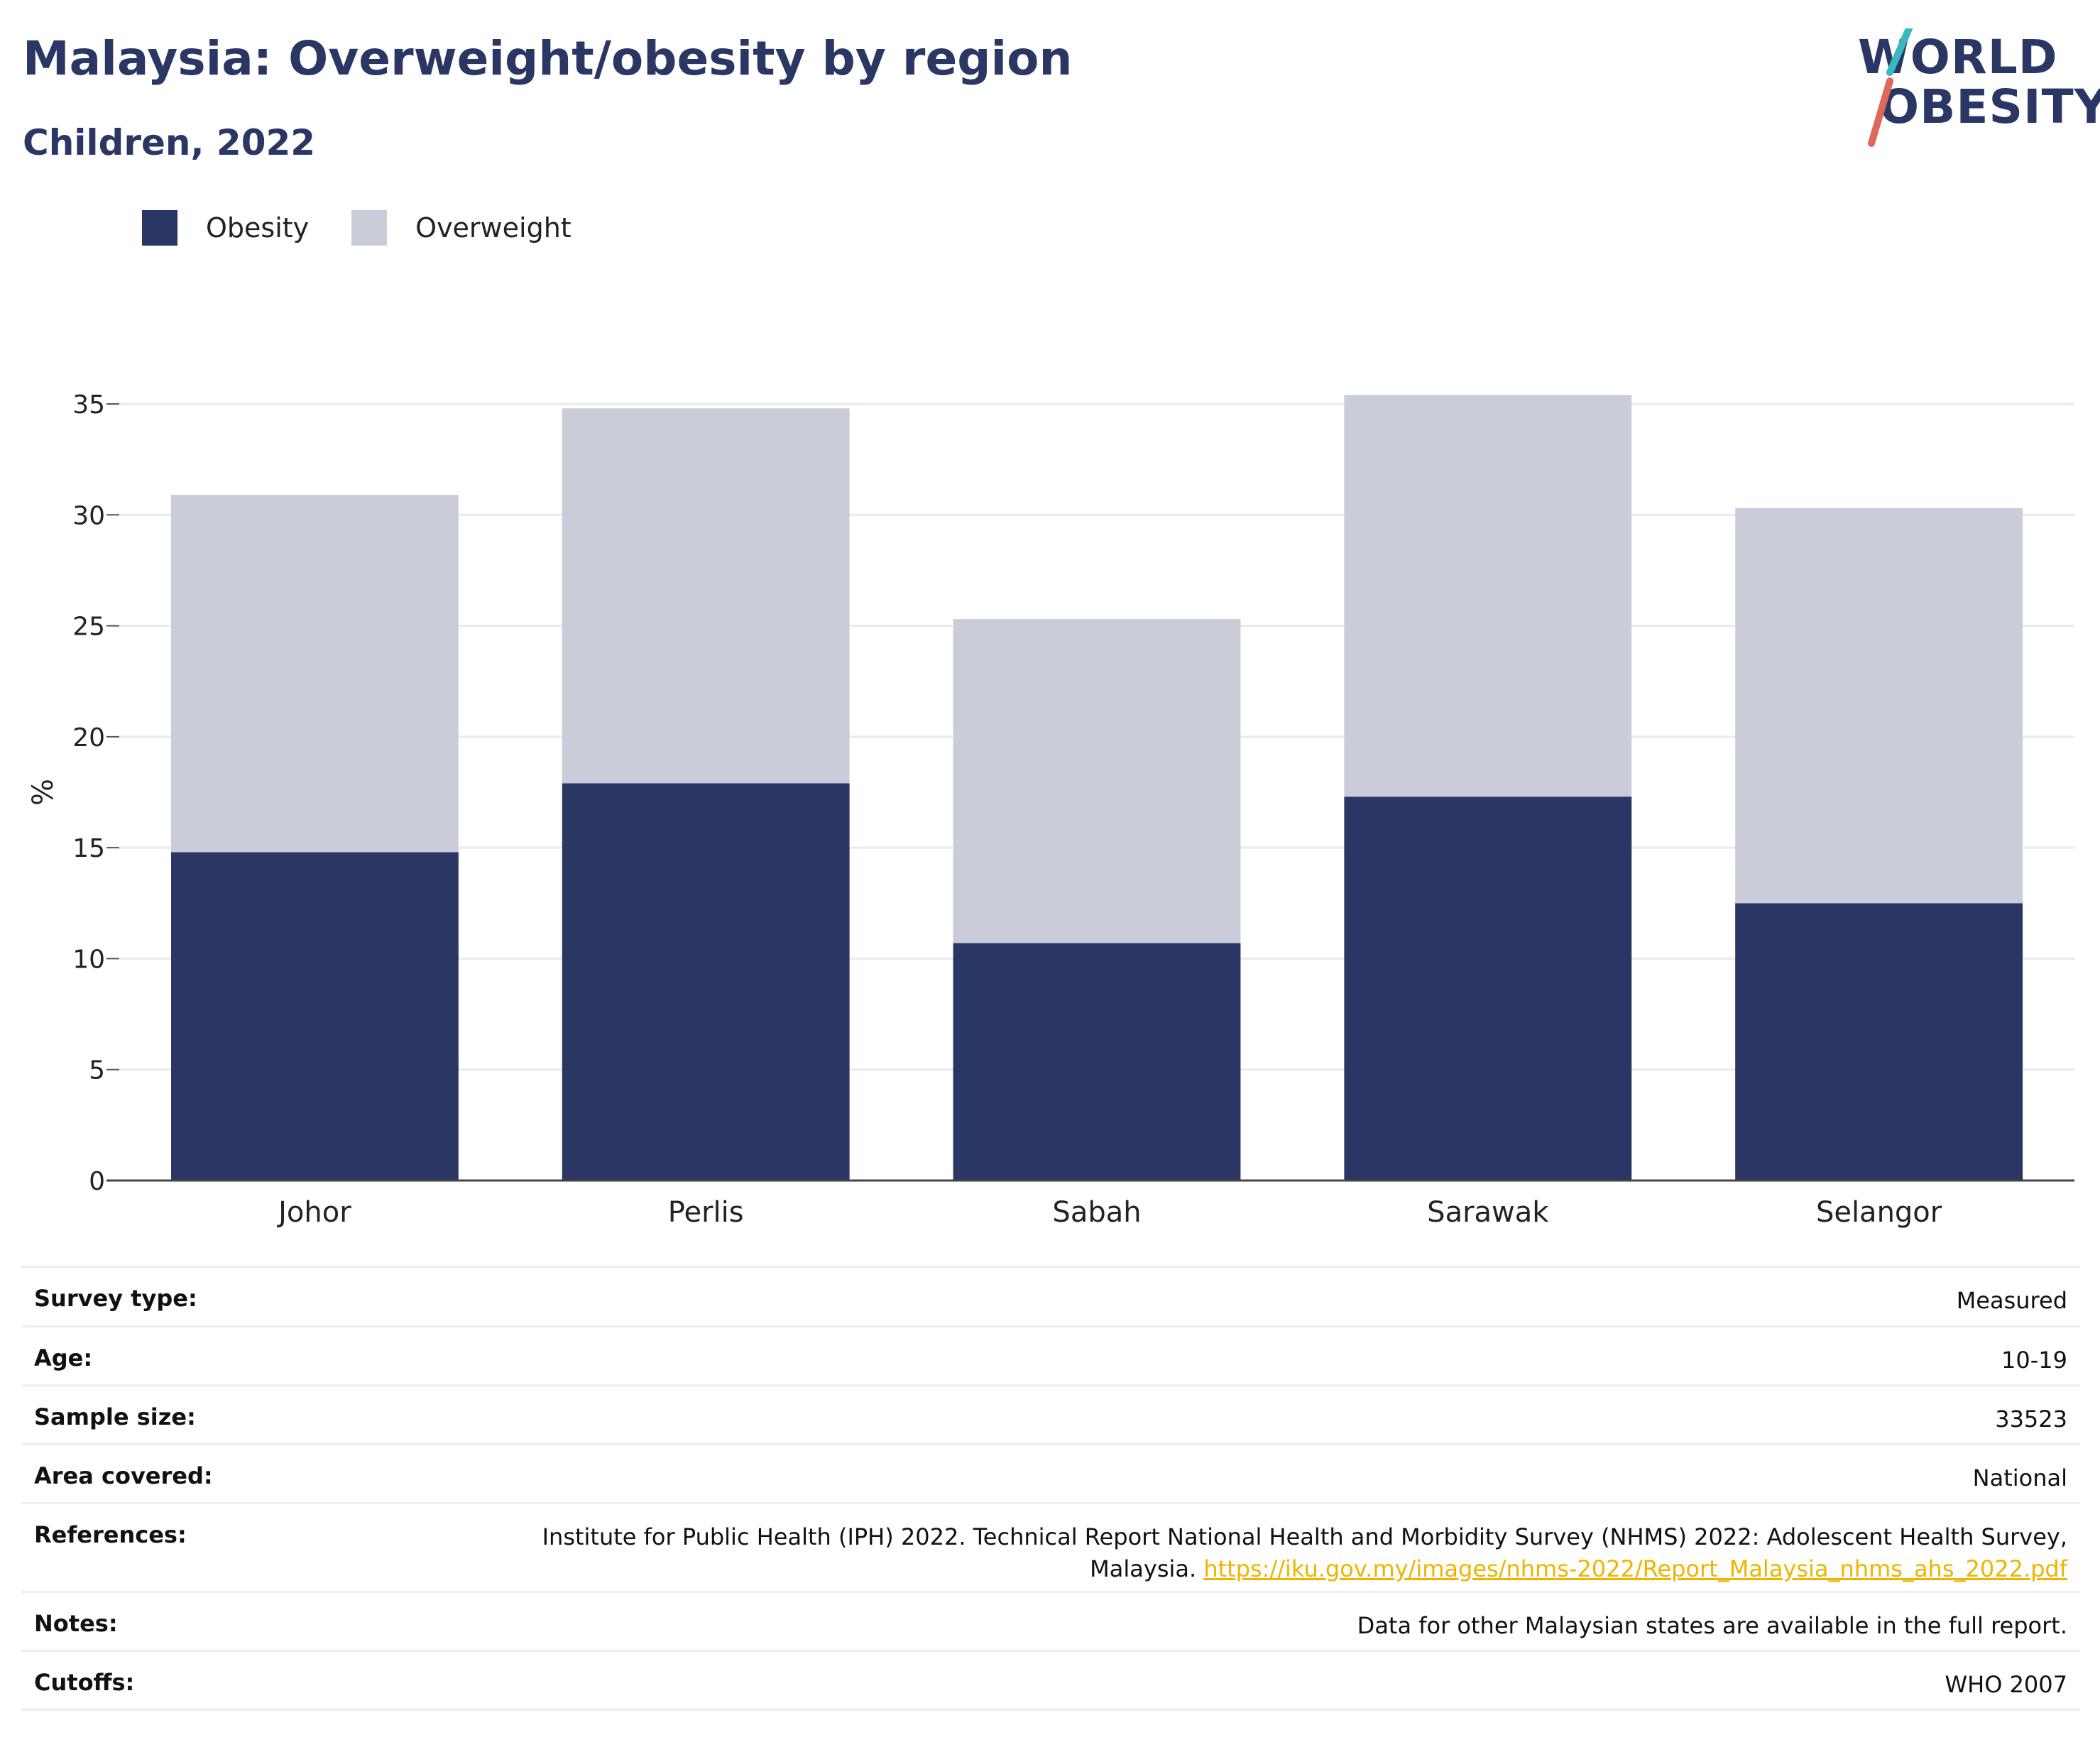 This screenshot has width=2100, height=1747. Describe the element at coordinates (1097, 781) in the screenshot. I see `bar-overweight-sabah` at that location.